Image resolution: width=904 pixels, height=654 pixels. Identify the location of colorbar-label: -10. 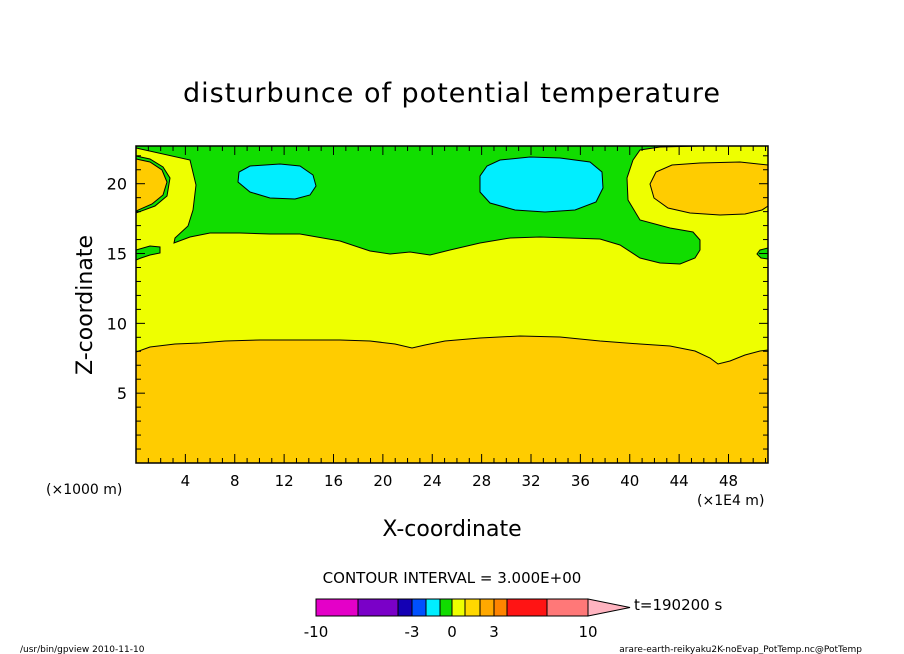
(316, 632).